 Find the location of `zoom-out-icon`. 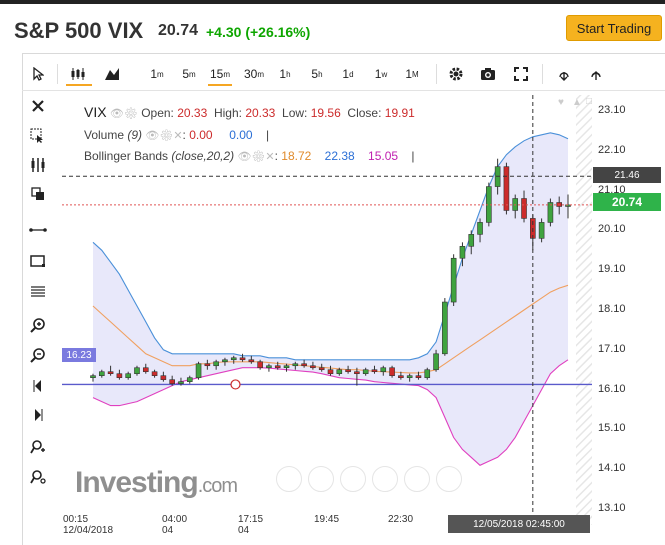

zoom-out-icon is located at coordinates (38, 355).